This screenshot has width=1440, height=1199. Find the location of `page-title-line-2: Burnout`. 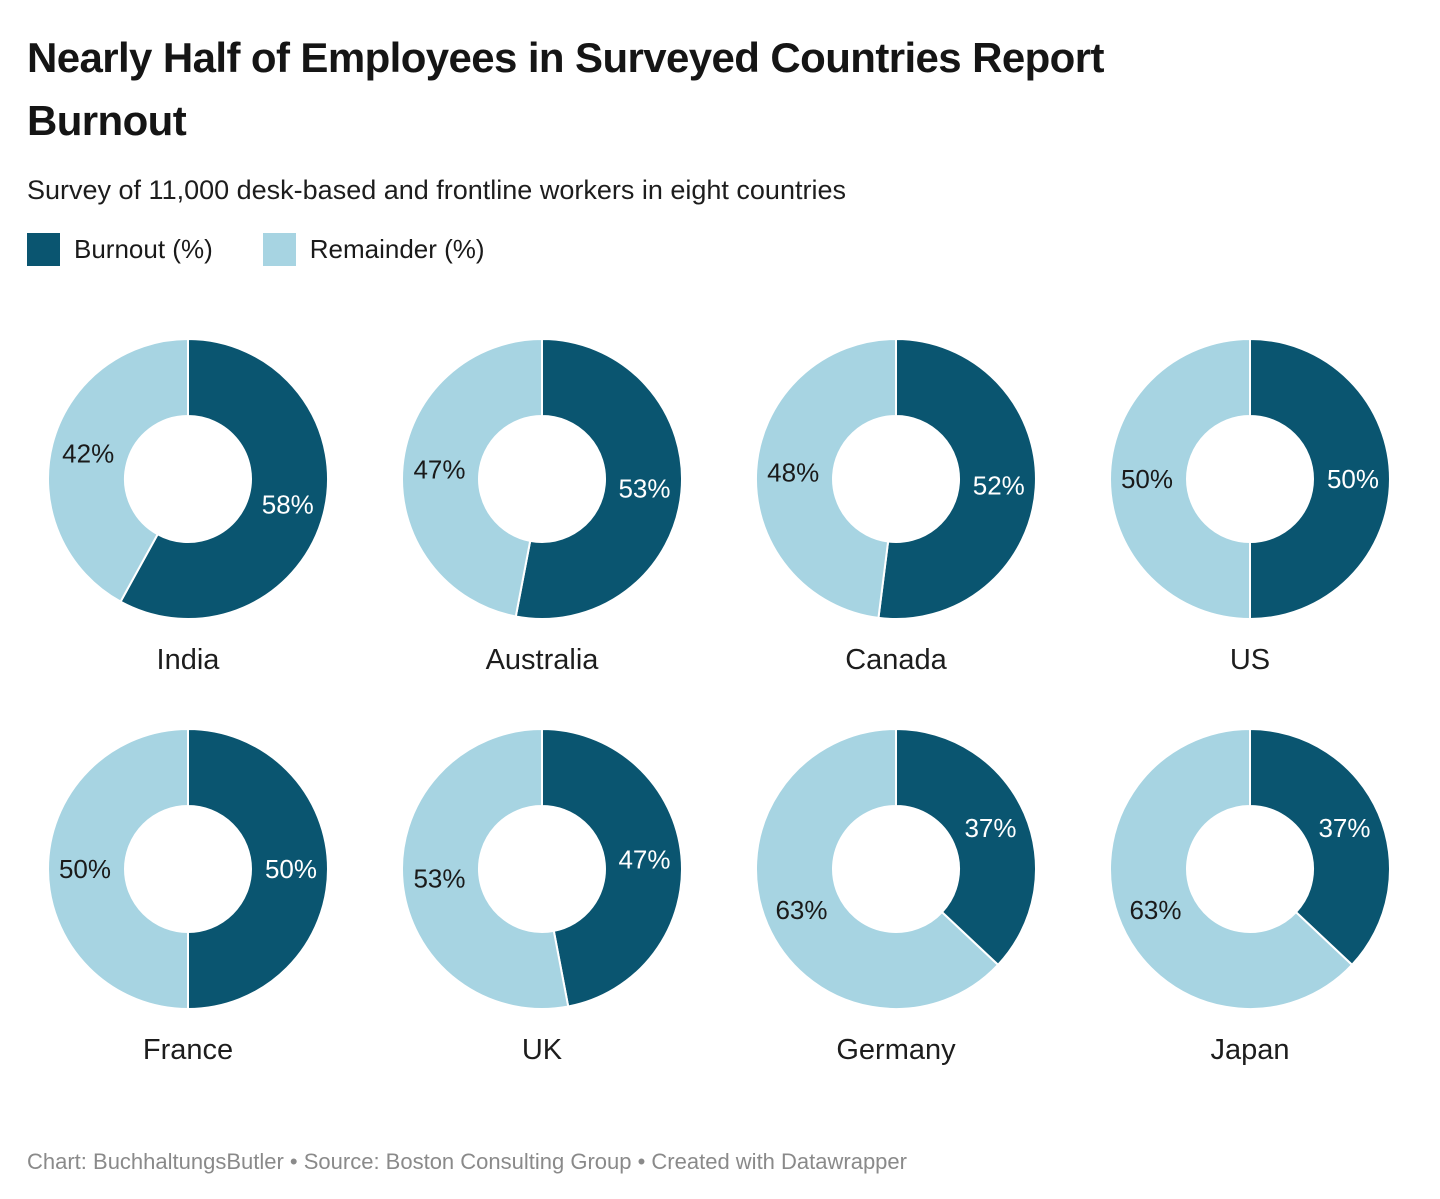

page-title-line-2: Burnout is located at coordinates (107, 120).